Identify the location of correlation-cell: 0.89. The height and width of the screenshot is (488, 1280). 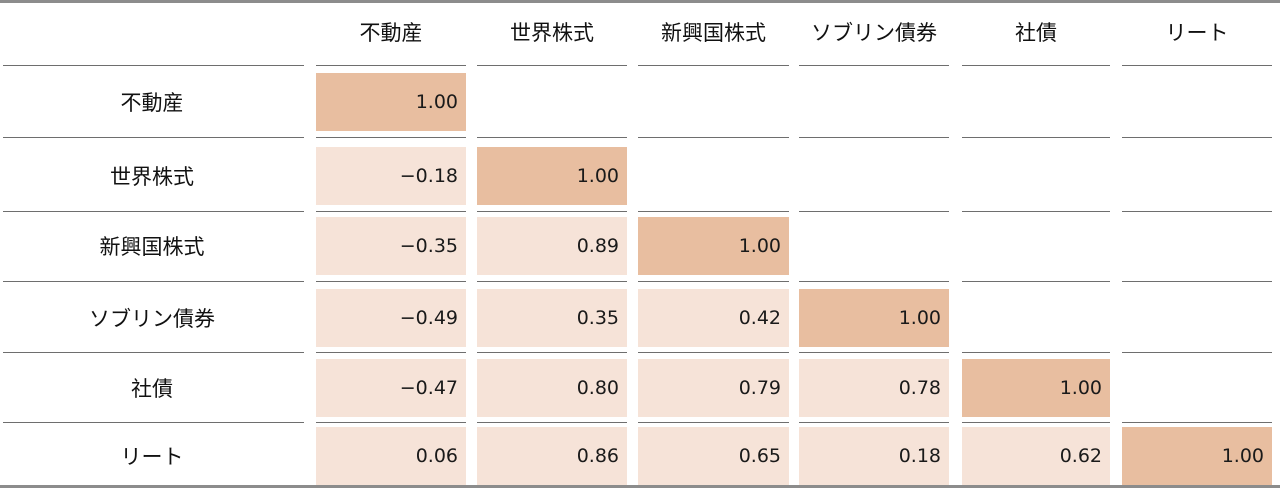
(552, 246).